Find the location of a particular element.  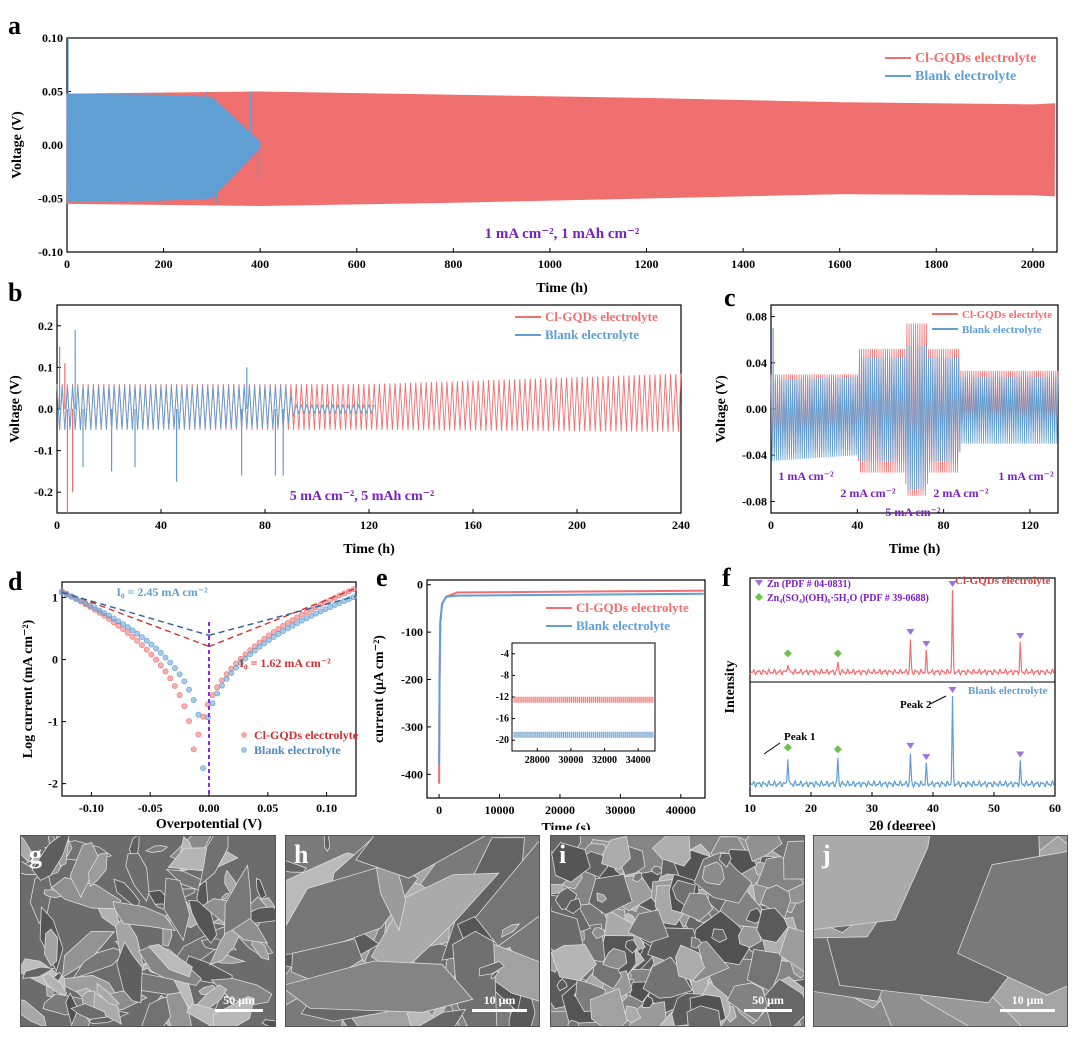

current-trace is located at coordinates (571, 678).